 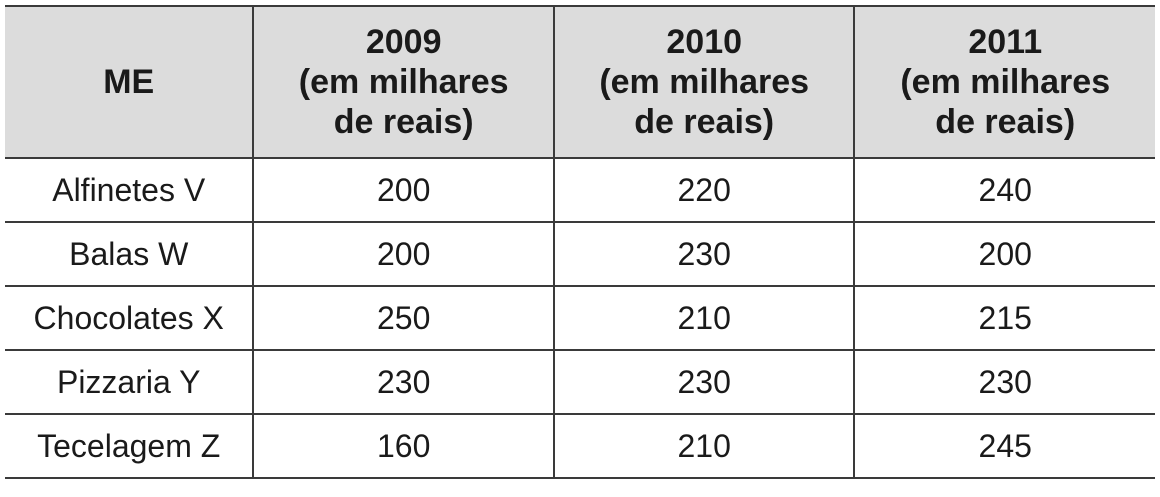 I want to click on table-row: Pizzaria Y 230 230 230, so click(x=580, y=382).